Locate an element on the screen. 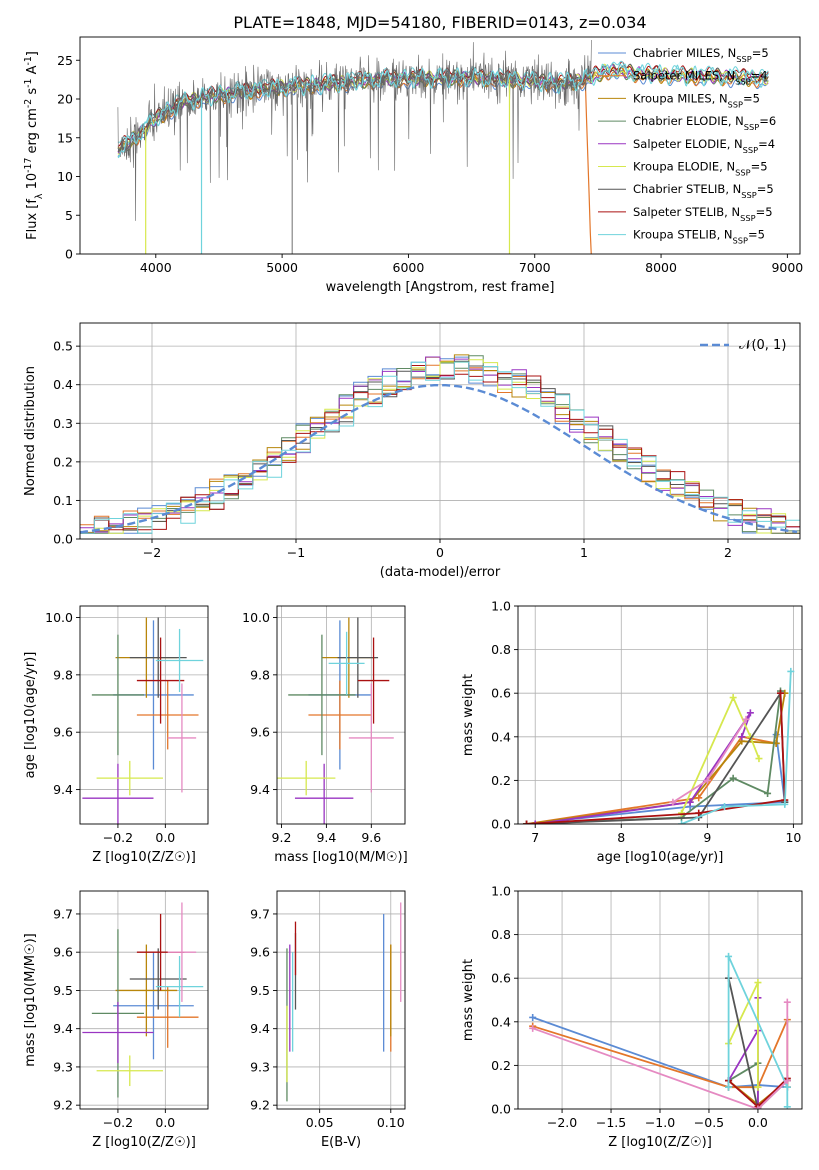 The height and width of the screenshot is (1170, 819). x-tick-label: 2 is located at coordinates (728, 552).